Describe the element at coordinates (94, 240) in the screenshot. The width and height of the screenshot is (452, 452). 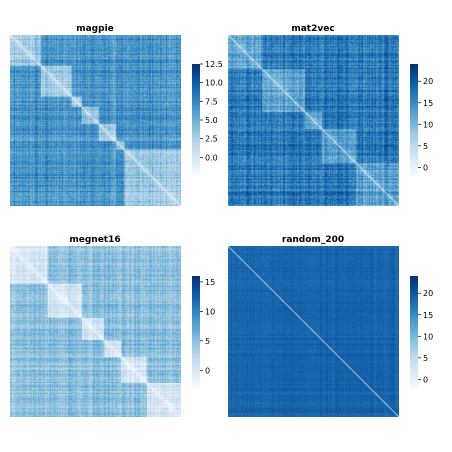
I see `panel-title: megnet16` at that location.